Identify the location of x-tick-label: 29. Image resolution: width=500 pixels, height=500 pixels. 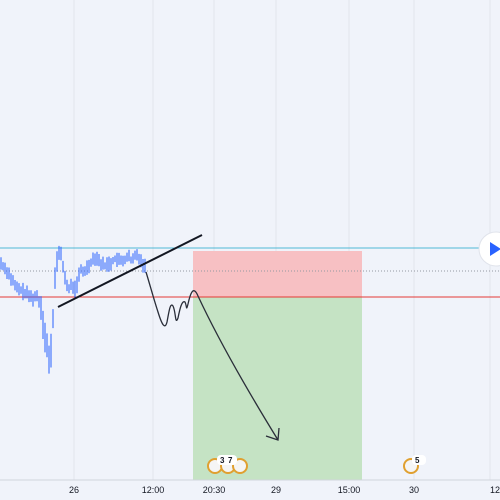
(276, 490).